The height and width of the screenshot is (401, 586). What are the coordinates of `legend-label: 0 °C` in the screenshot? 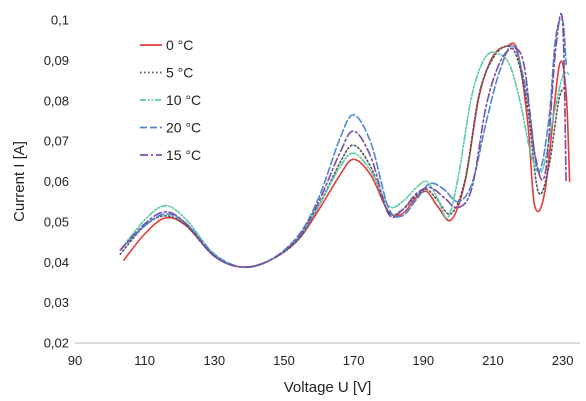 It's located at (179, 45).